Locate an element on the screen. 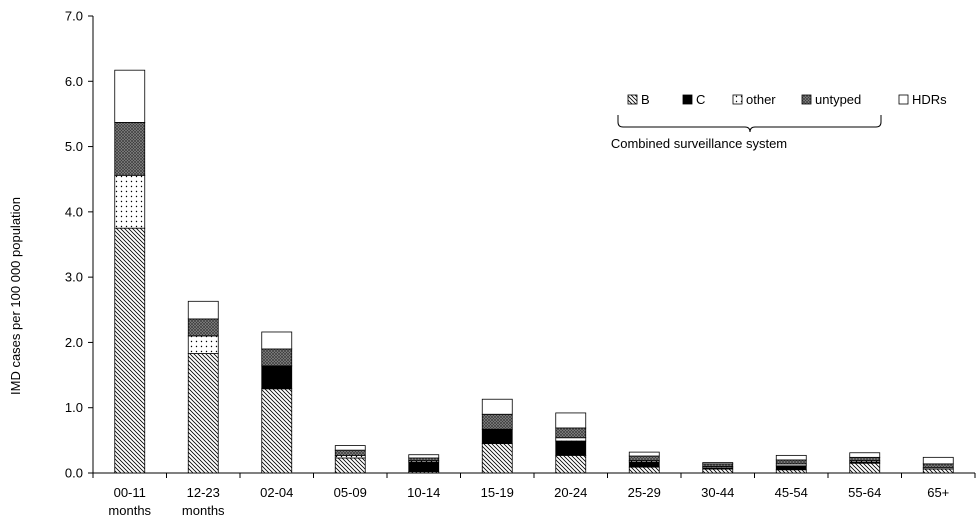  y-tick-label: 2.0 is located at coordinates (74, 342).